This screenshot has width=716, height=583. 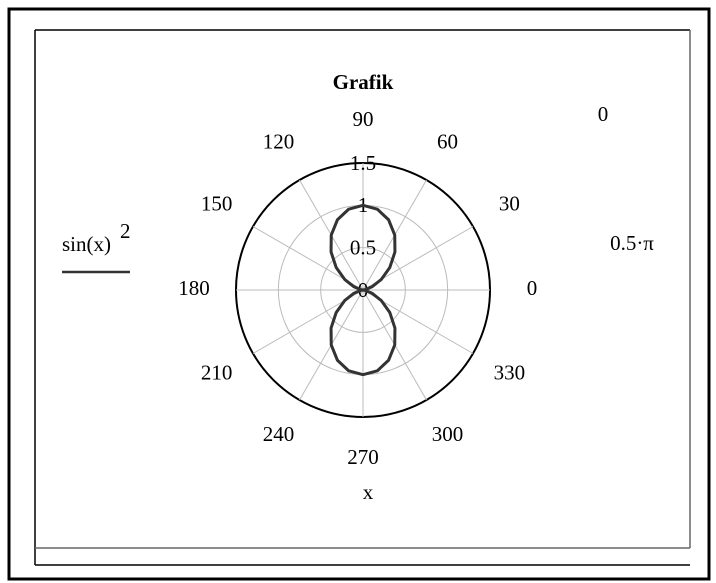 I want to click on chart-title: Grafik, so click(x=363, y=82).